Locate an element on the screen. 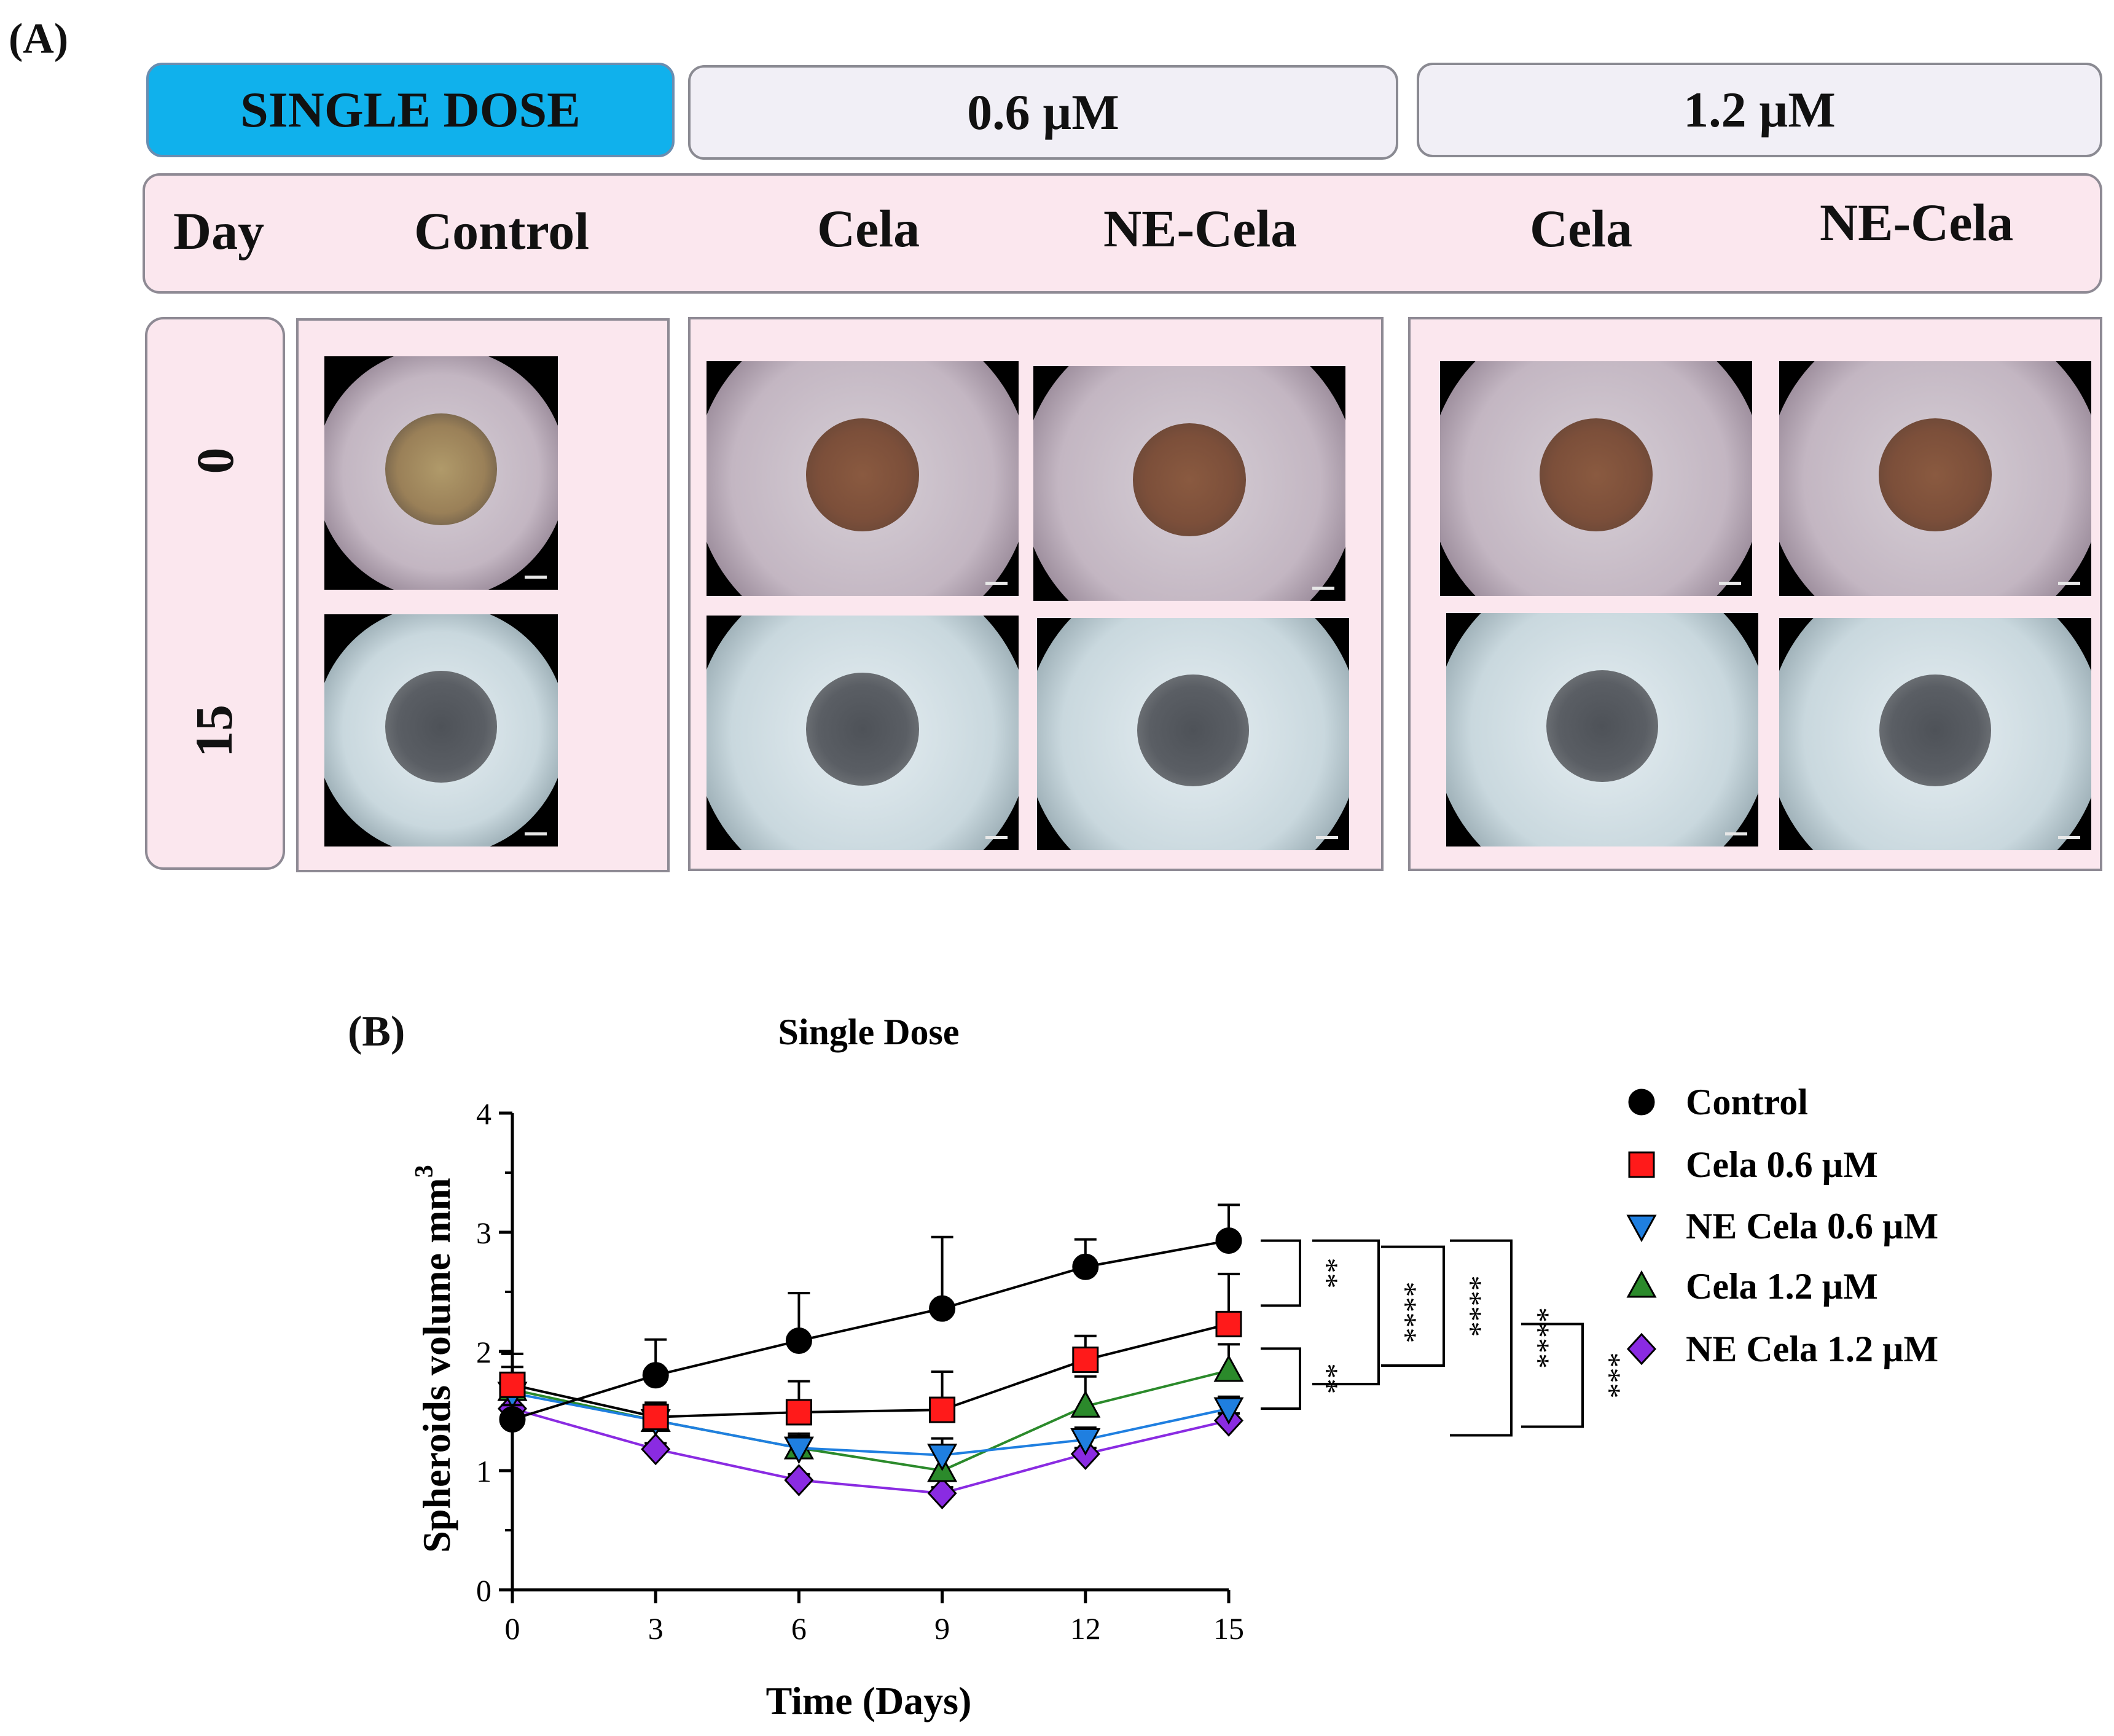 The width and height of the screenshot is (2114, 1736). ne-cela-06-day0-image is located at coordinates (1189, 484).